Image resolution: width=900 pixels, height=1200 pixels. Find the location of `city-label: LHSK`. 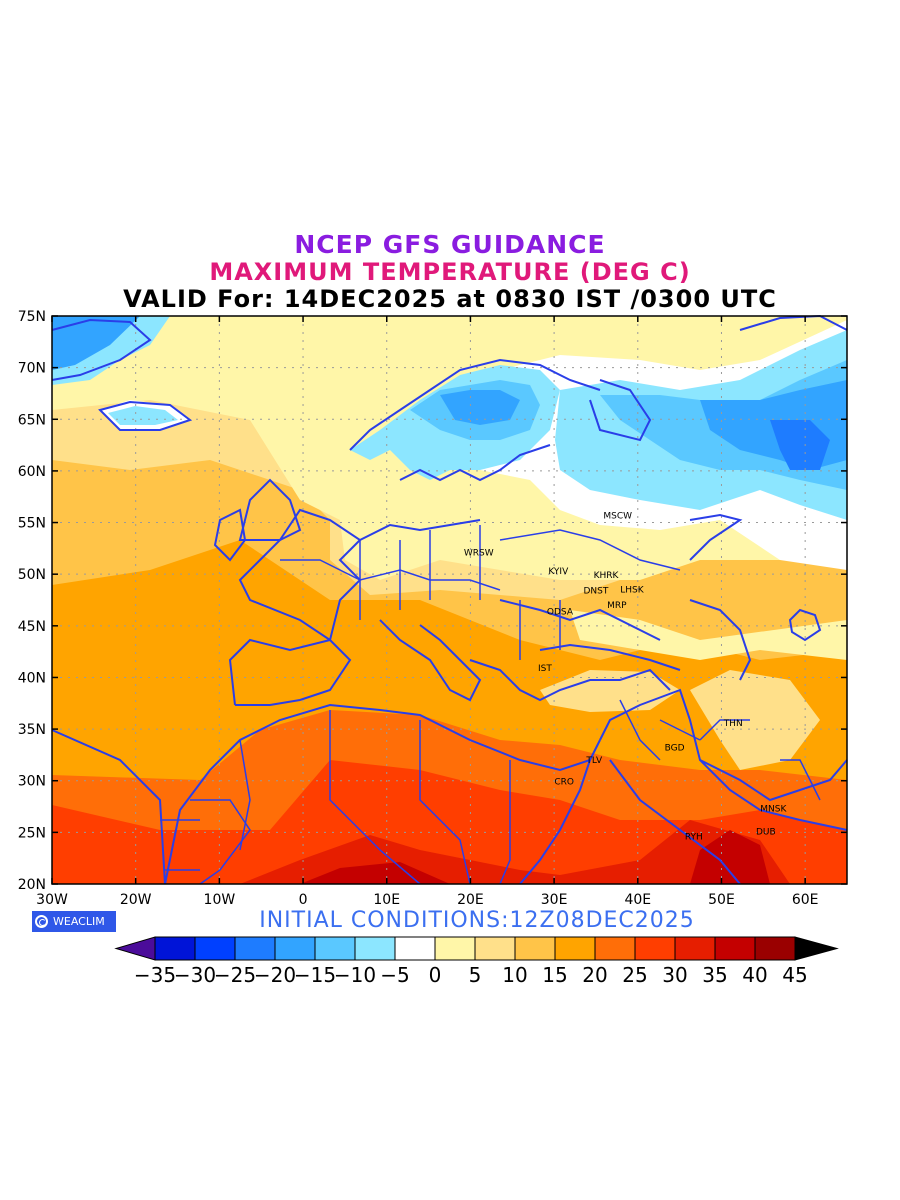

city-label: LHSK is located at coordinates (632, 591).